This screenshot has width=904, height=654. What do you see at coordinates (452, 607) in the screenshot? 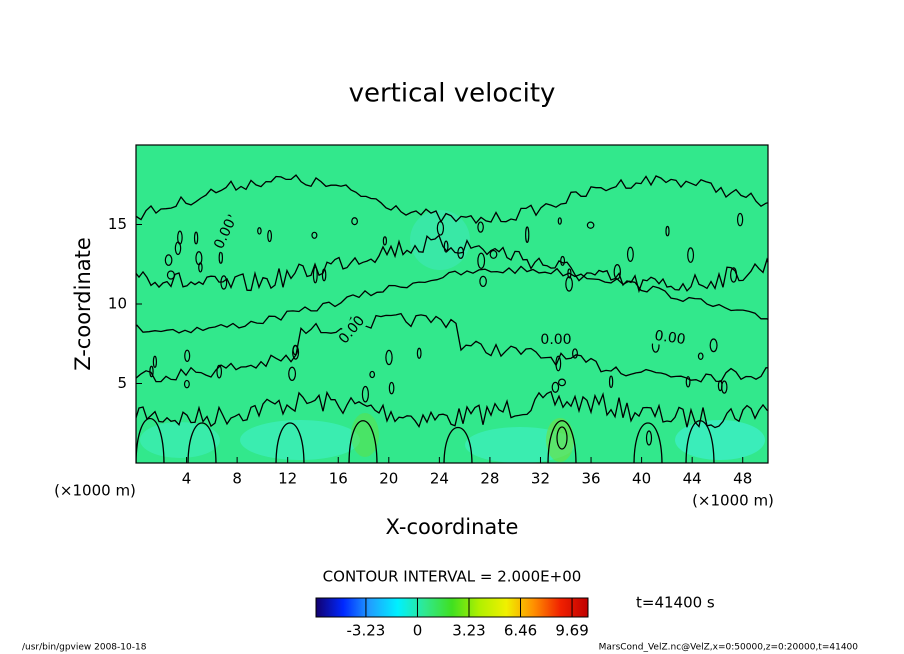
I see `colorbar` at bounding box center [452, 607].